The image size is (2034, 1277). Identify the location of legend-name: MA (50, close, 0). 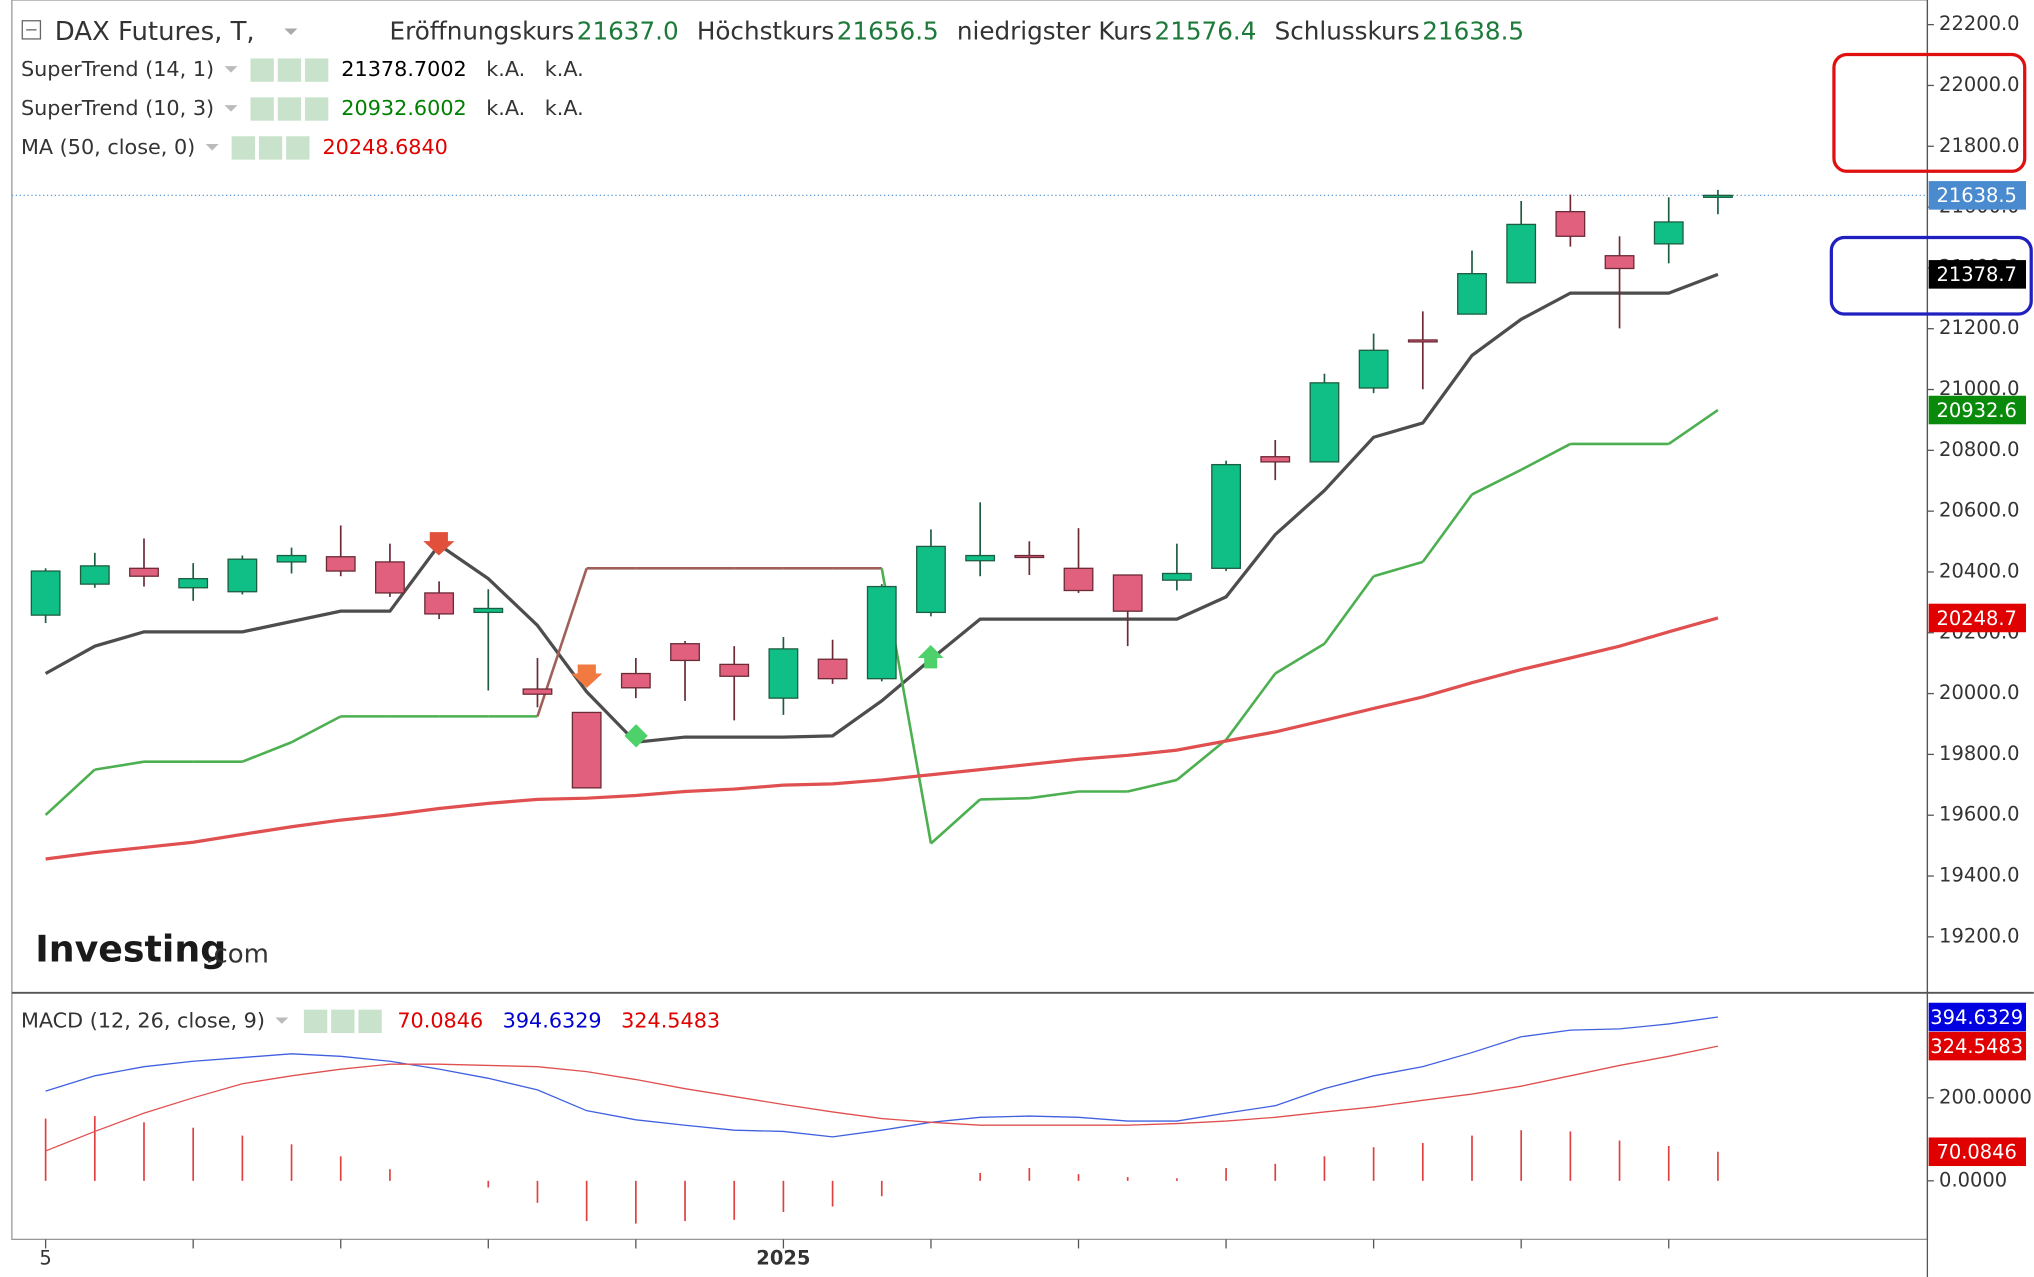
(108, 147).